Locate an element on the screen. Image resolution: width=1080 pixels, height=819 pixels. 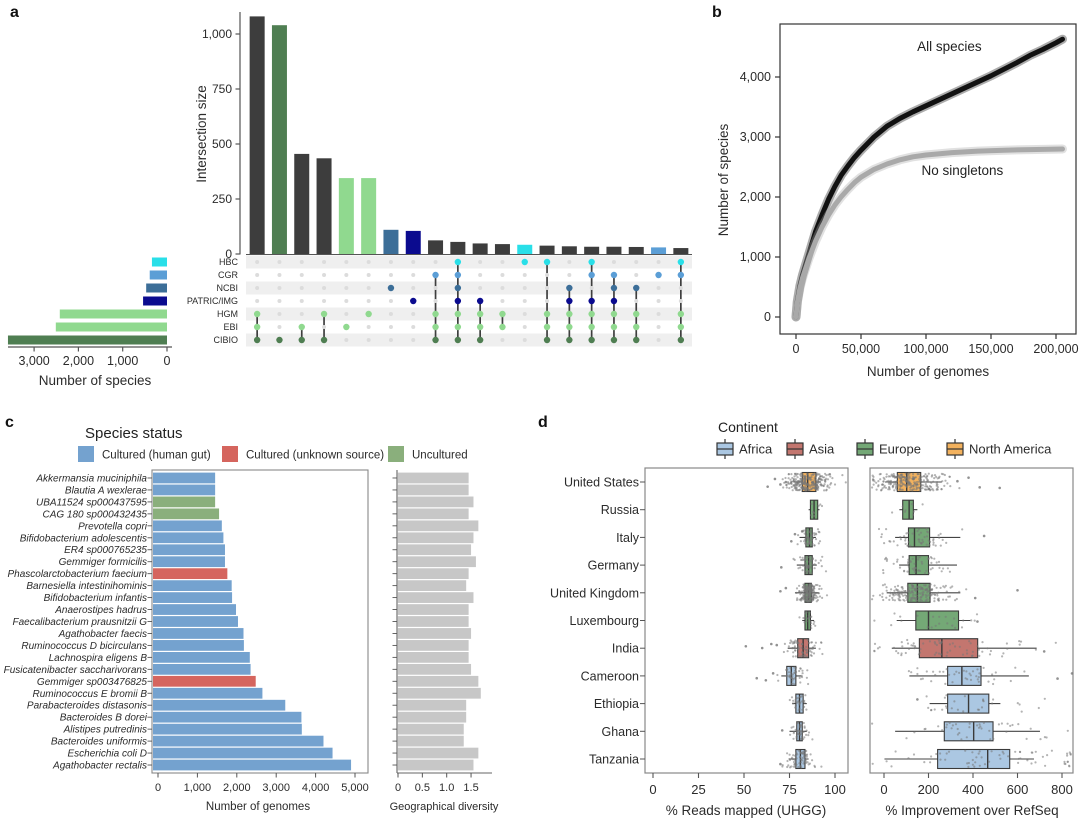
country-label: Ghana is located at coordinates (620, 732).